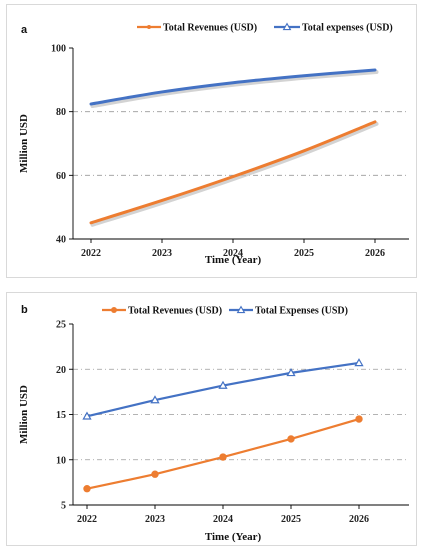 The image size is (424, 550). What do you see at coordinates (61, 460) in the screenshot?
I see `y-tick-label: 10` at bounding box center [61, 460].